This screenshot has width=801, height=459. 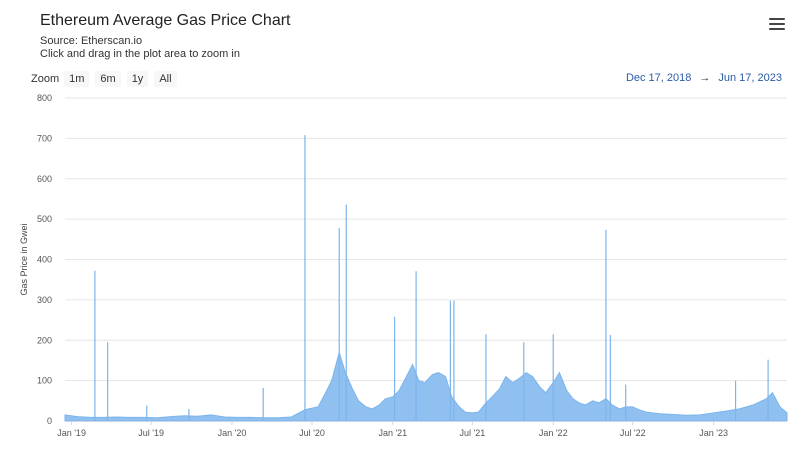 I want to click on zoom-1y-button: 1y, so click(x=137, y=79).